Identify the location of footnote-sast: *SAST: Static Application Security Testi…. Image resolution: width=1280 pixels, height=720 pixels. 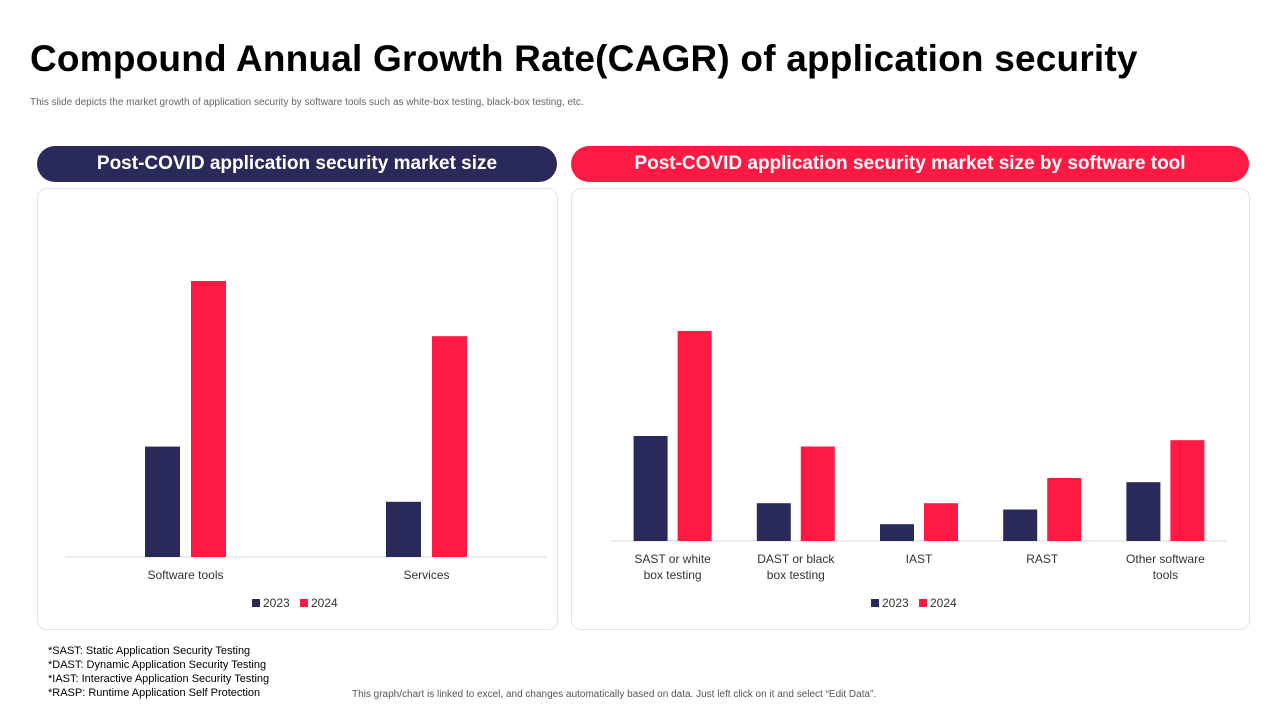
(149, 651).